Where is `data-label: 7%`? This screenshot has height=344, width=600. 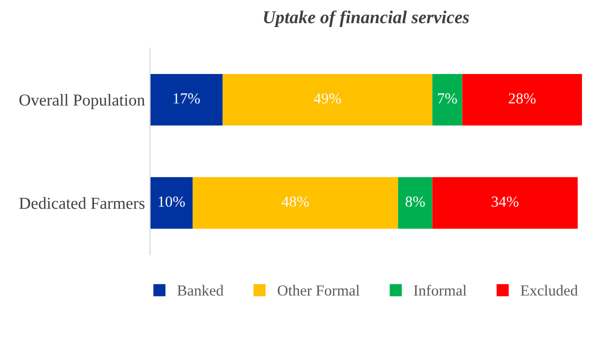 data-label: 7% is located at coordinates (447, 98).